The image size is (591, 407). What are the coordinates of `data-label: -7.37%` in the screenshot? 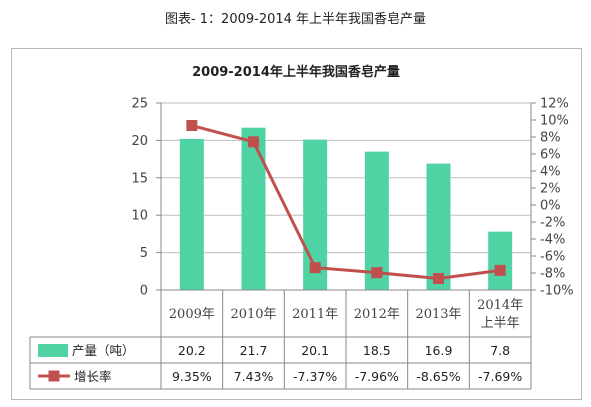 It's located at (315, 376).